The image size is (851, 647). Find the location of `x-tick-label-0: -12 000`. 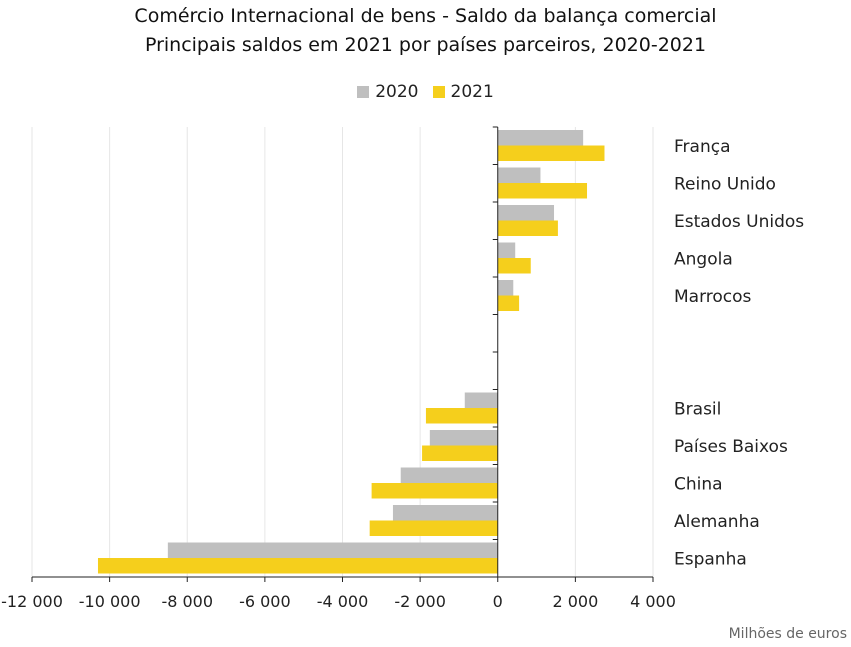

x-tick-label-0: -12 000 is located at coordinates (32, 601).